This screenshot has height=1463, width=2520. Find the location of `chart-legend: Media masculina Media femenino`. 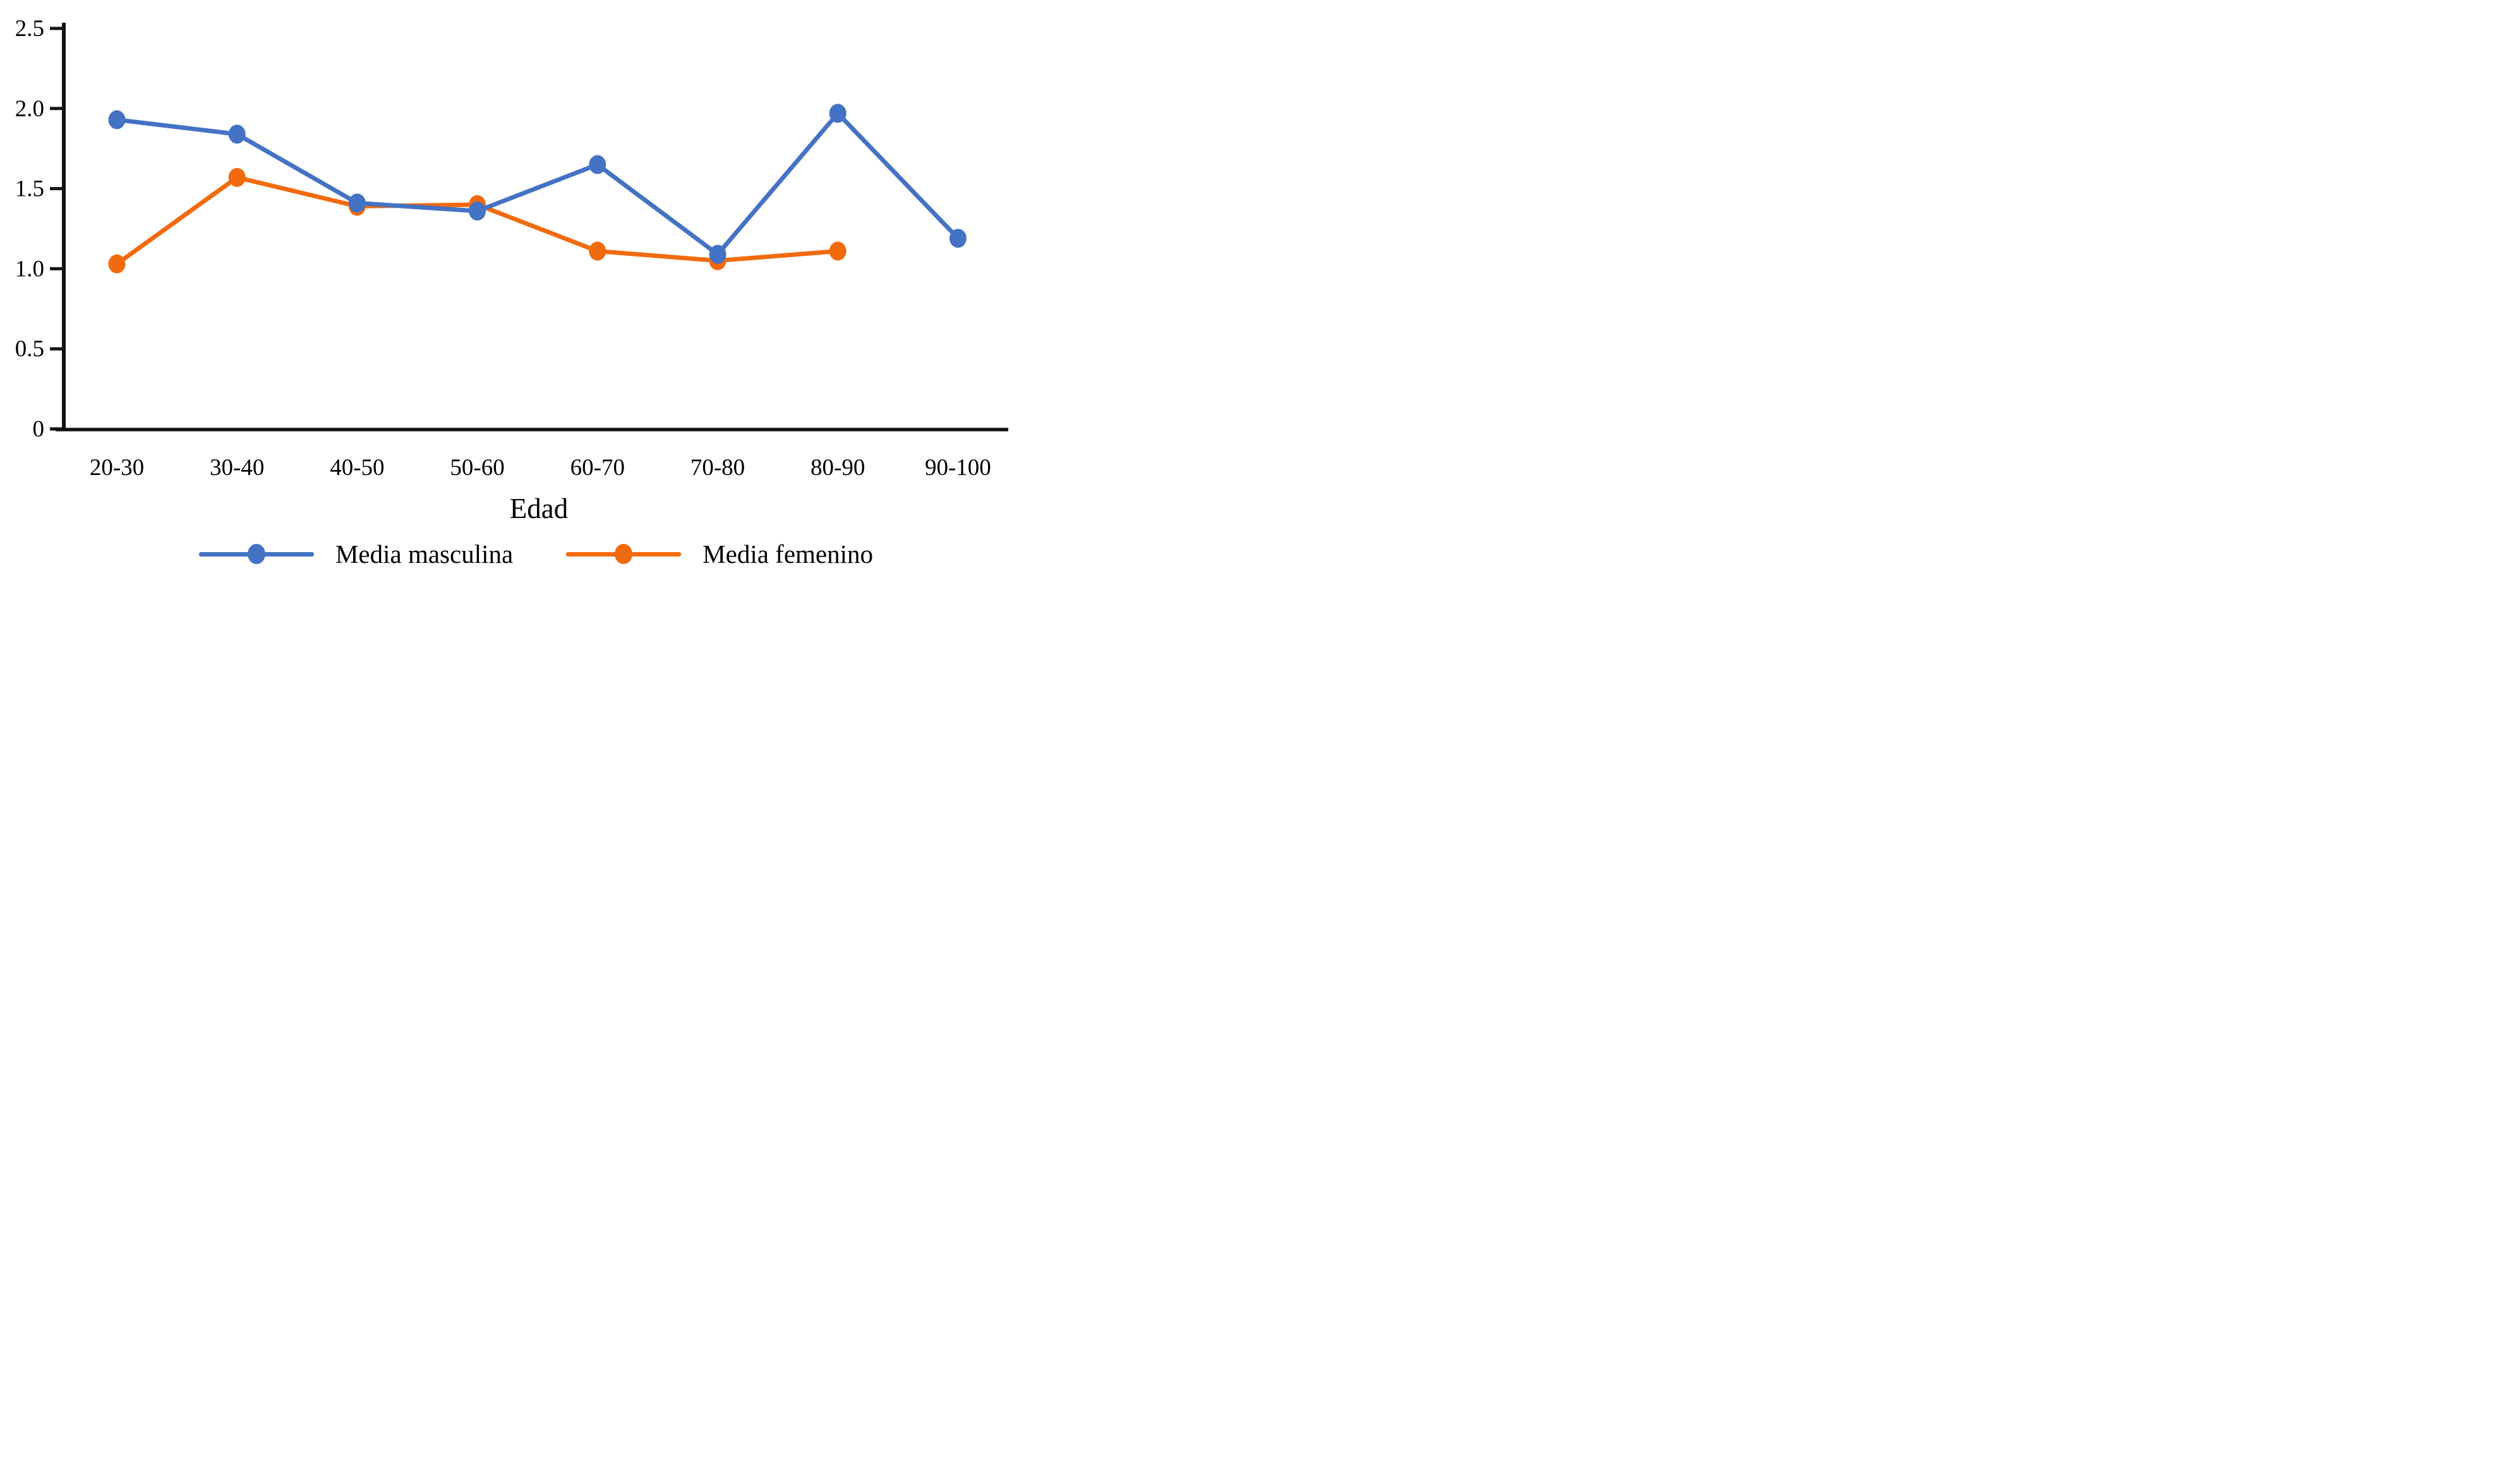

chart-legend: Media masculina Media femenino is located at coordinates (536, 554).